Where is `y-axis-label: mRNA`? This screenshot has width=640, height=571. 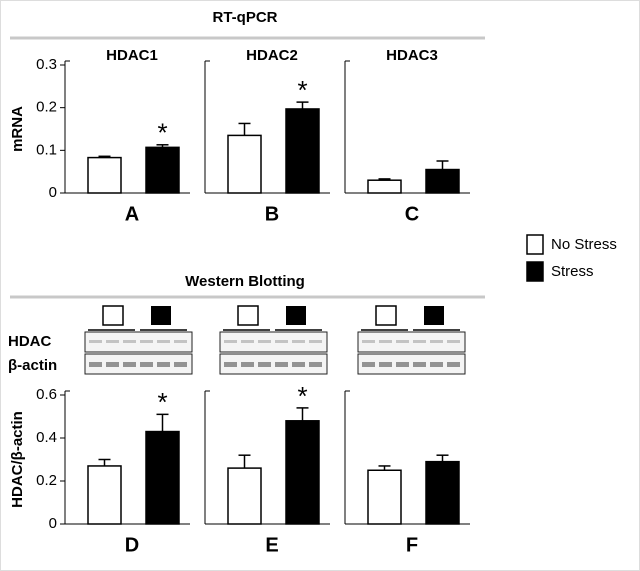 y-axis-label: mRNA is located at coordinates (17, 129).